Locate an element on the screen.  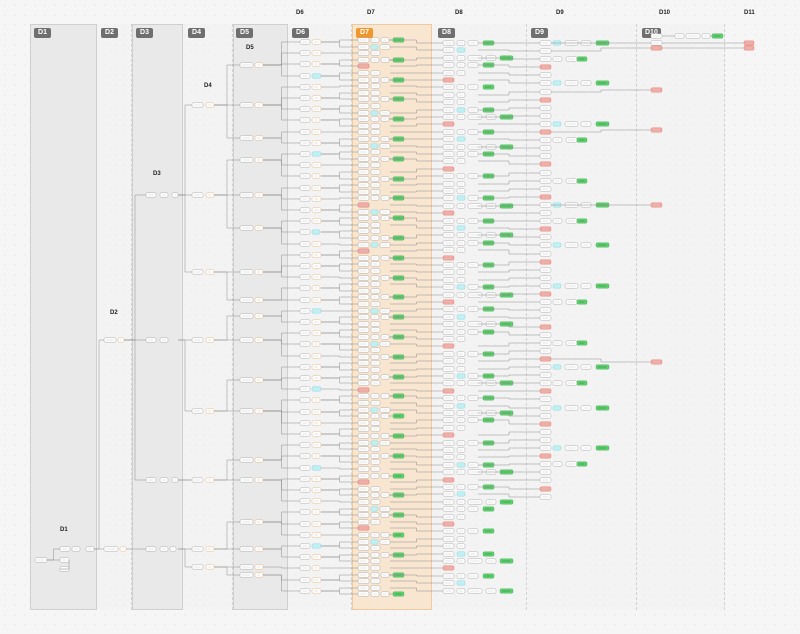
column-d3 is located at coordinates (157, 317).